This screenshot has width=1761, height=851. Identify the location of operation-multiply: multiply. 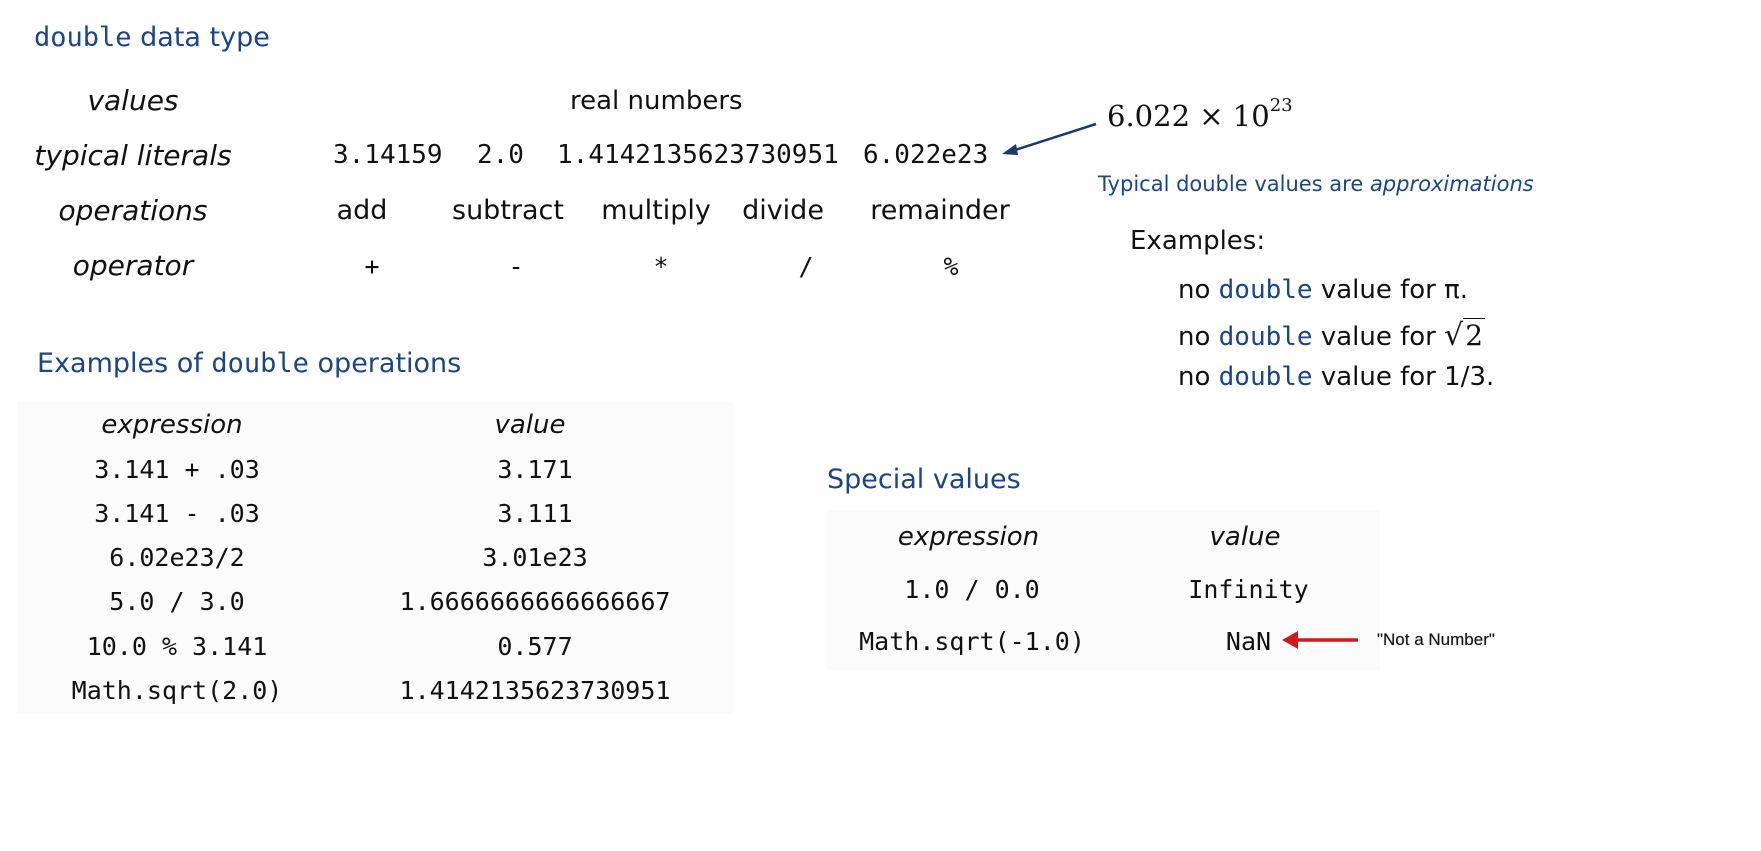
(656, 210).